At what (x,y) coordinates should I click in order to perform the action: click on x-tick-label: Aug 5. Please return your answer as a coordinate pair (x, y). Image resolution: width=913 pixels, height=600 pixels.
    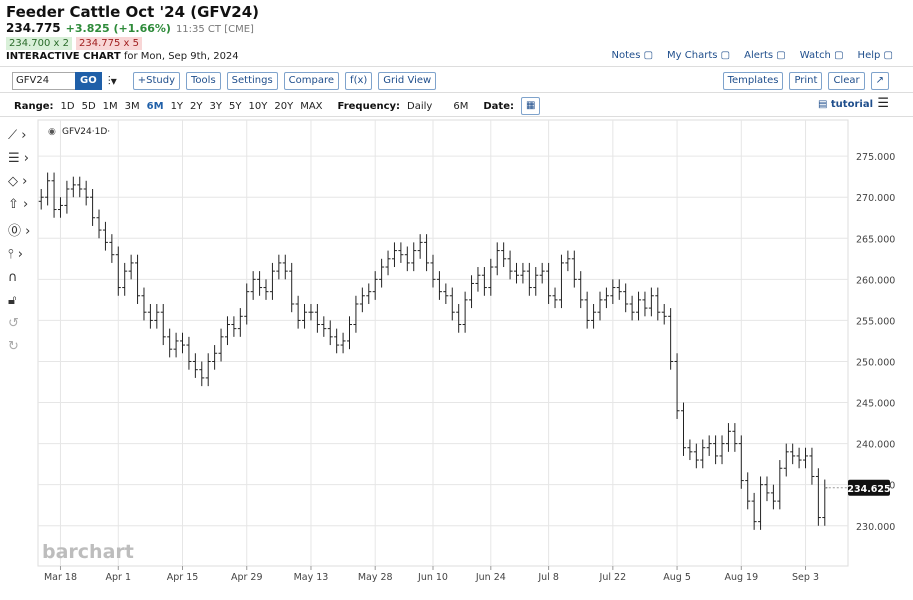
    Looking at the image, I should click on (677, 577).